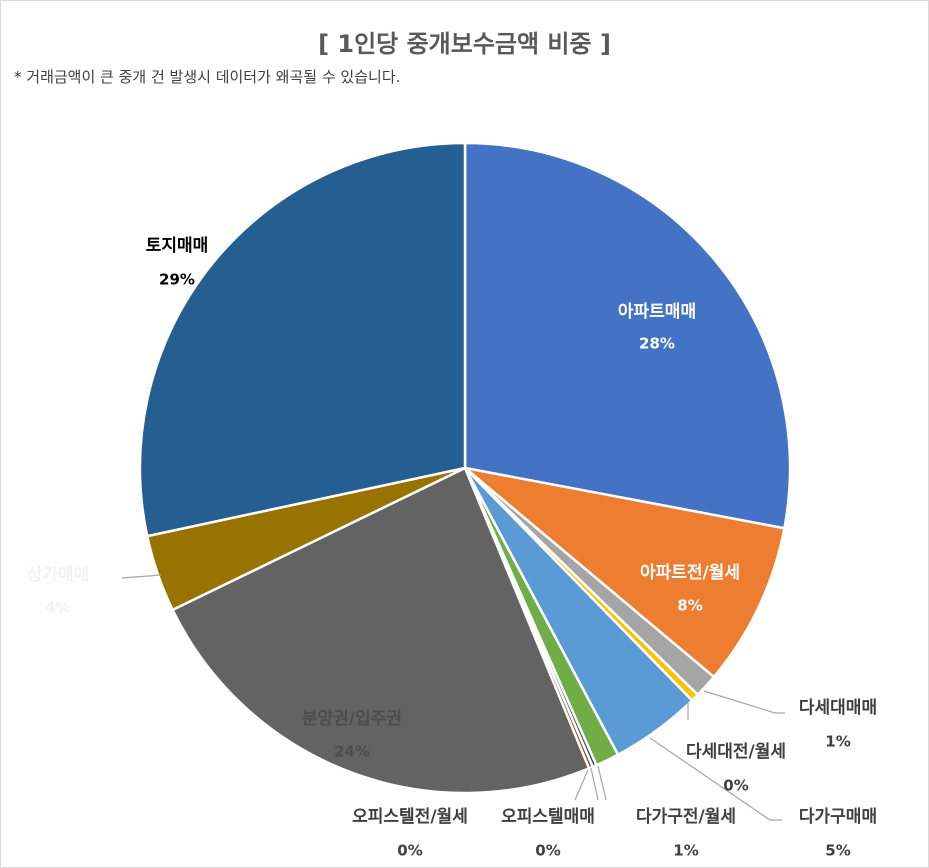 The height and width of the screenshot is (868, 929). I want to click on slice-label: 상가매매, so click(58, 575).